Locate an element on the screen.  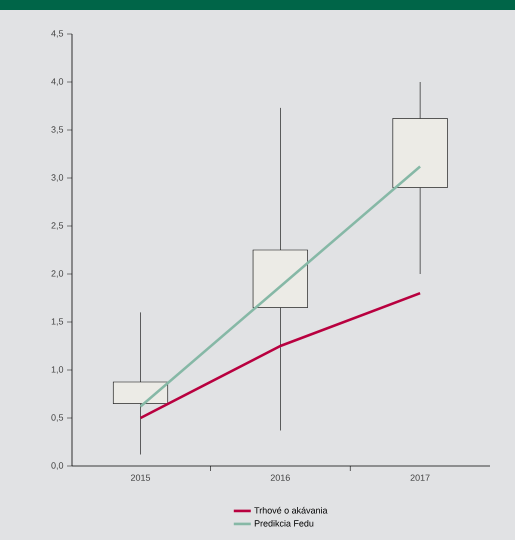
y-tick-label: 0,0 is located at coordinates (57, 466).